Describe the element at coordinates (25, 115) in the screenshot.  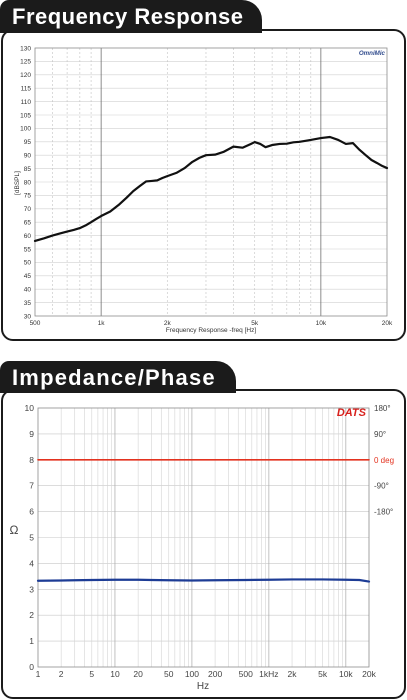
I see `y-tick-label: 105` at that location.